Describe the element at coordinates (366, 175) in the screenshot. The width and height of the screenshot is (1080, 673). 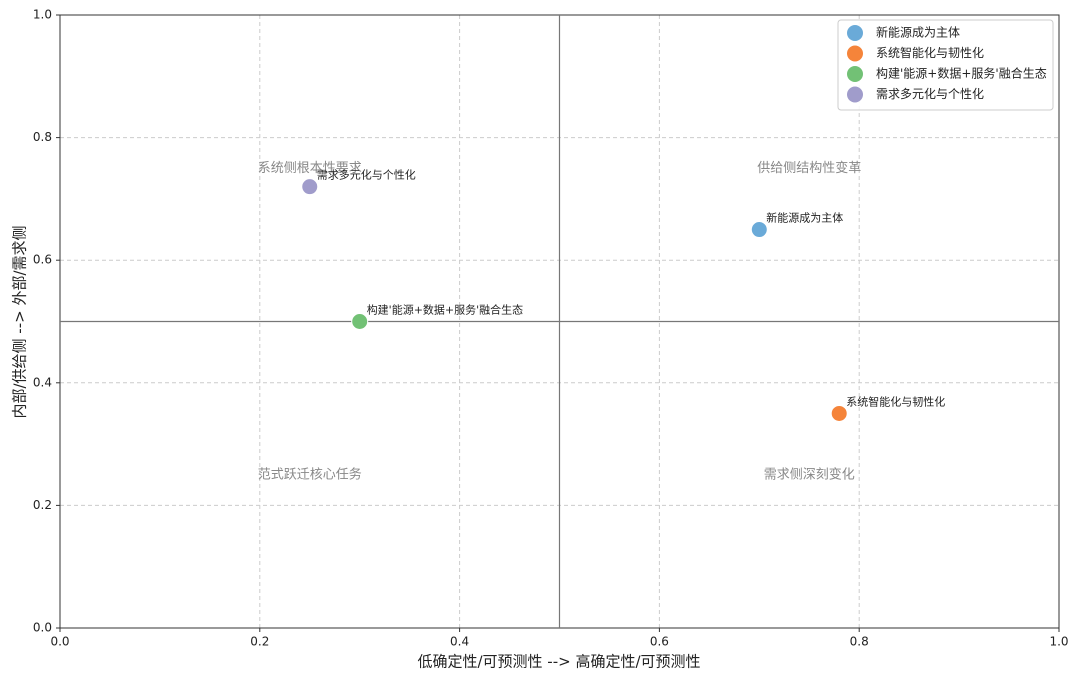
I see `point-label: 需求多元化与个性化` at that location.